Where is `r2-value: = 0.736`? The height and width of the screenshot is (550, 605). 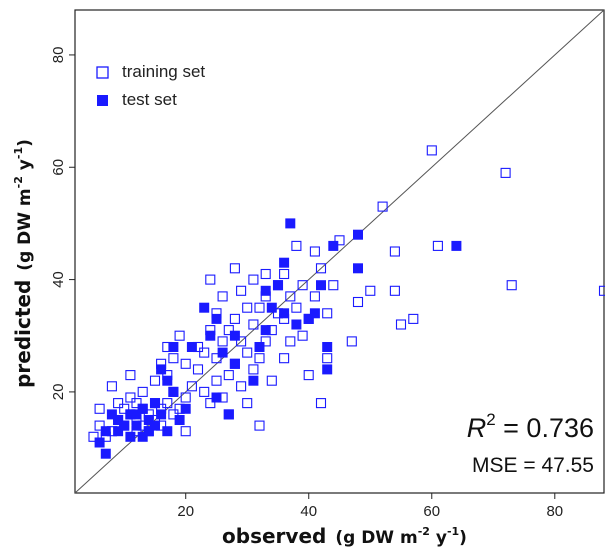
r2-value: = 0.736 is located at coordinates (545, 428).